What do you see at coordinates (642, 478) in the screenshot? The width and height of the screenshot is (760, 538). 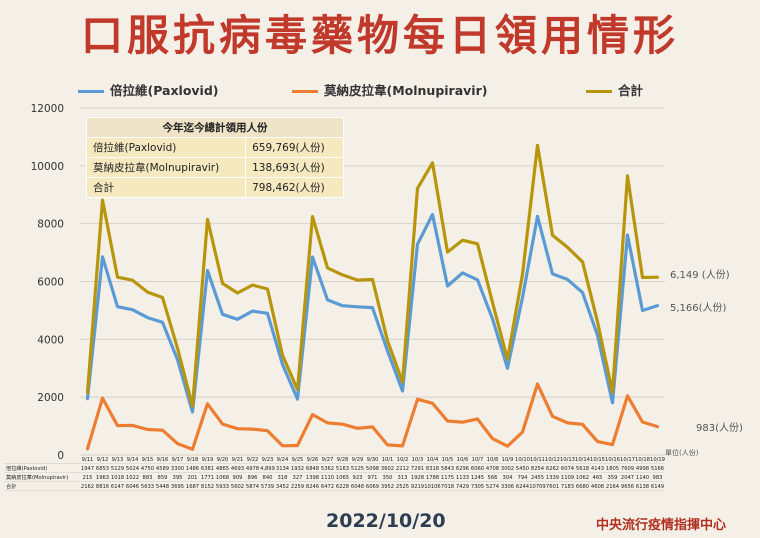 I see `table-cell: 1140` at bounding box center [642, 478].